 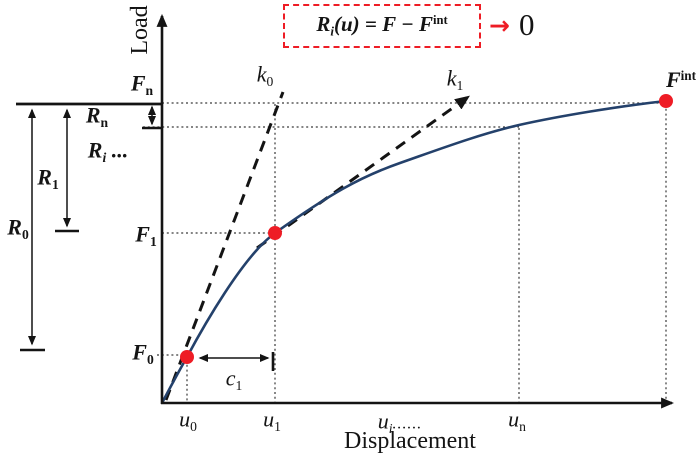 I want to click on label-f-0: F0, so click(x=143, y=353).